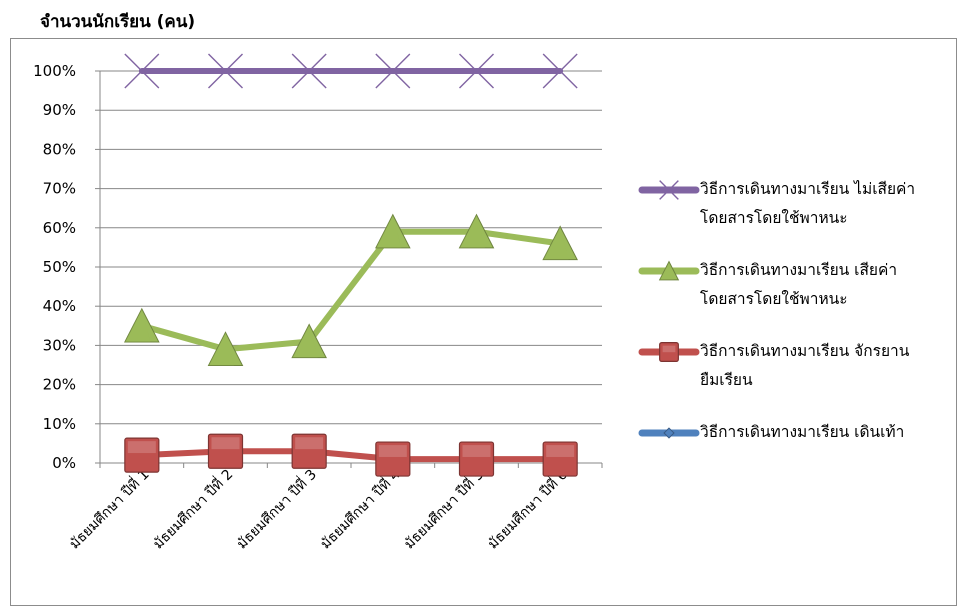  Describe the element at coordinates (59, 110) in the screenshot. I see `y-tick-label: 90%` at that location.